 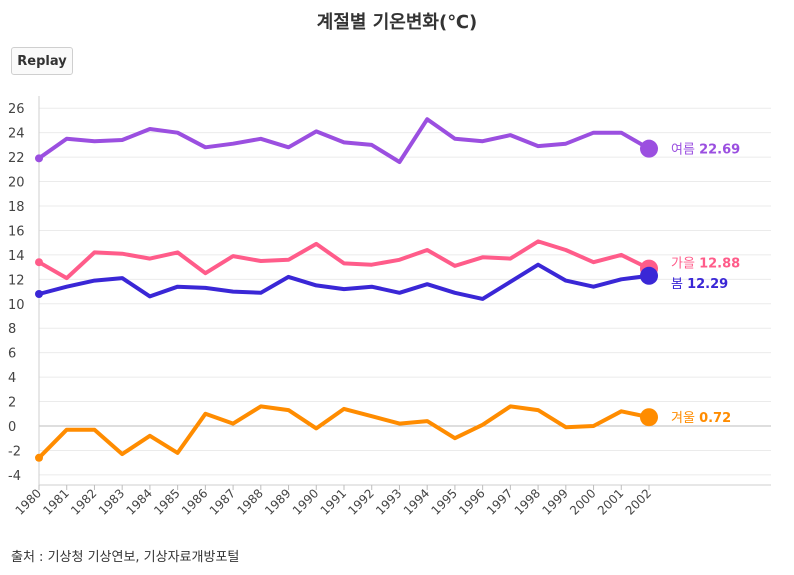 What do you see at coordinates (305, 501) in the screenshot?
I see `x-tick-label: 1990` at bounding box center [305, 501].